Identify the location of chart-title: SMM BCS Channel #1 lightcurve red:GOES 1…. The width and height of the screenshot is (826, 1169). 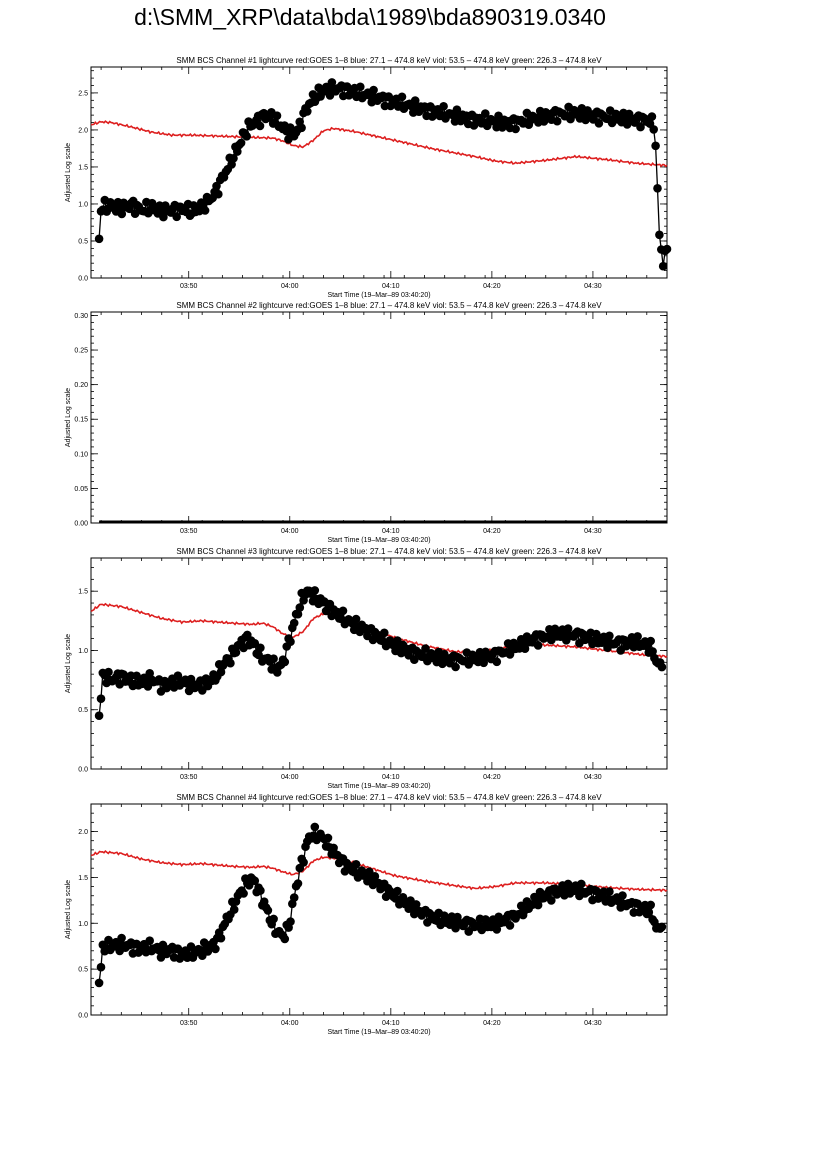
(389, 60).